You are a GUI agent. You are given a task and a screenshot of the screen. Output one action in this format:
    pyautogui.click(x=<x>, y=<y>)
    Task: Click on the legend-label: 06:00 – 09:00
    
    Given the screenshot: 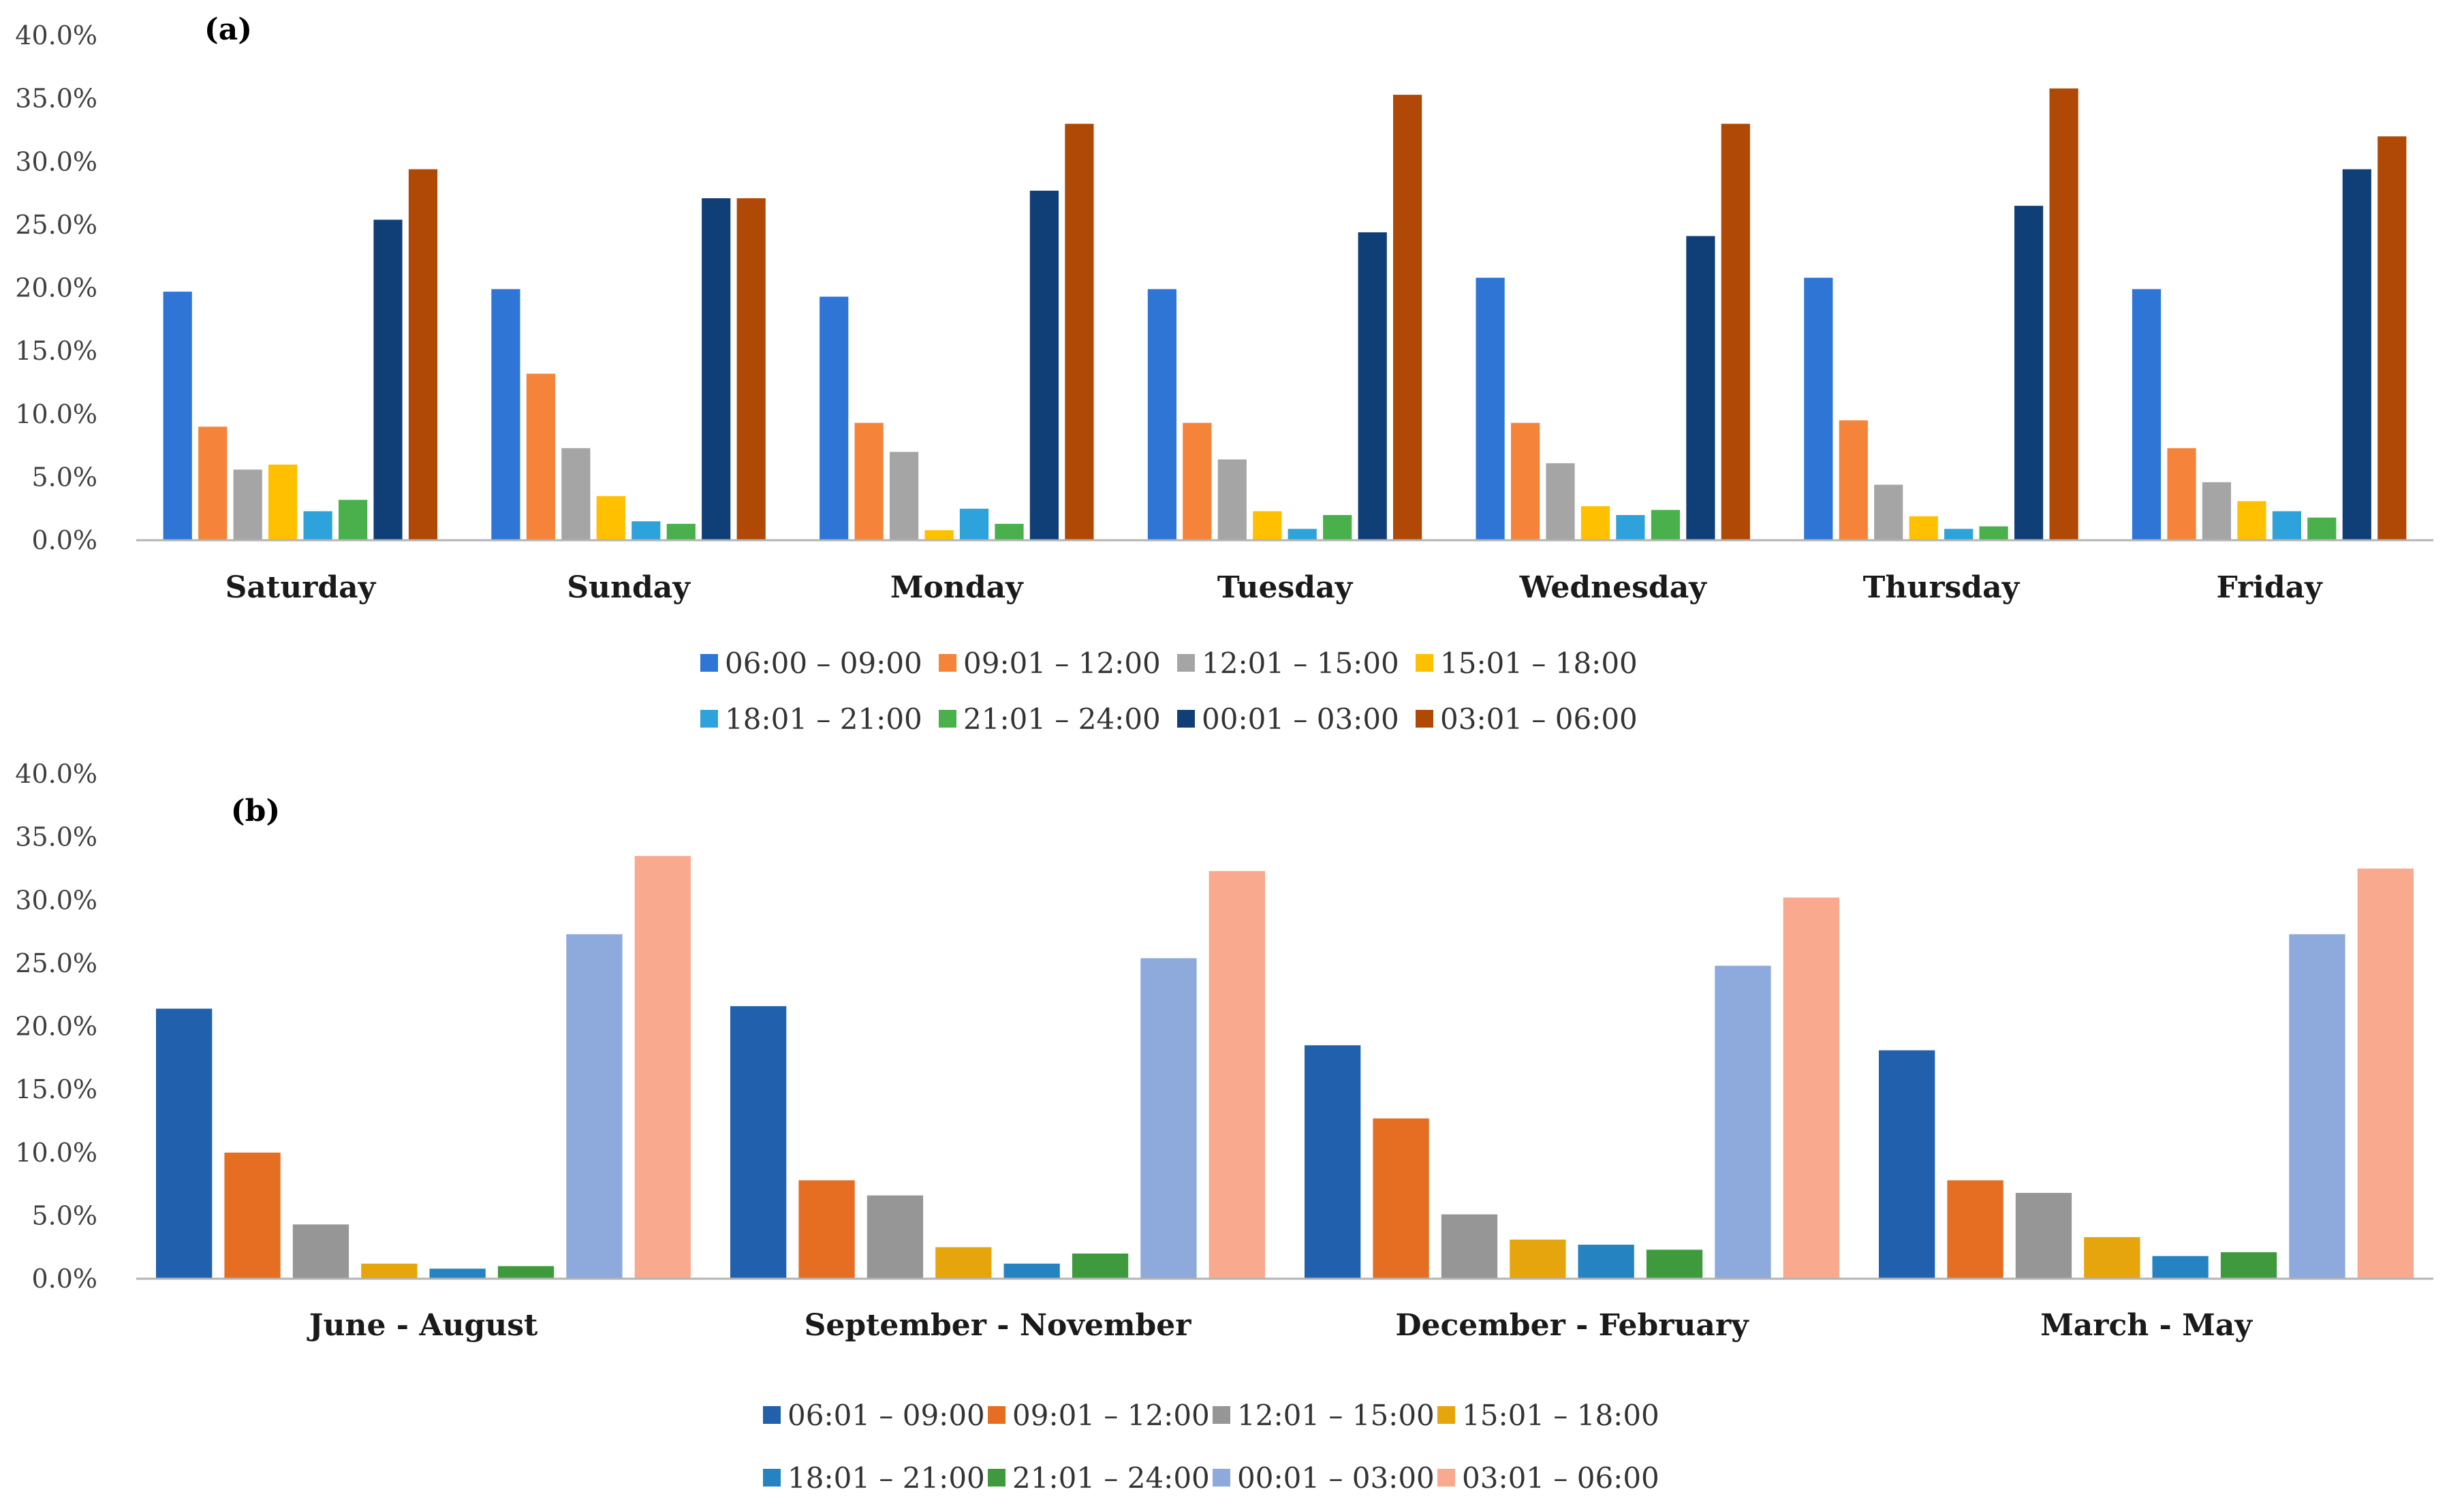 What is the action you would take?
    pyautogui.click(x=824, y=663)
    